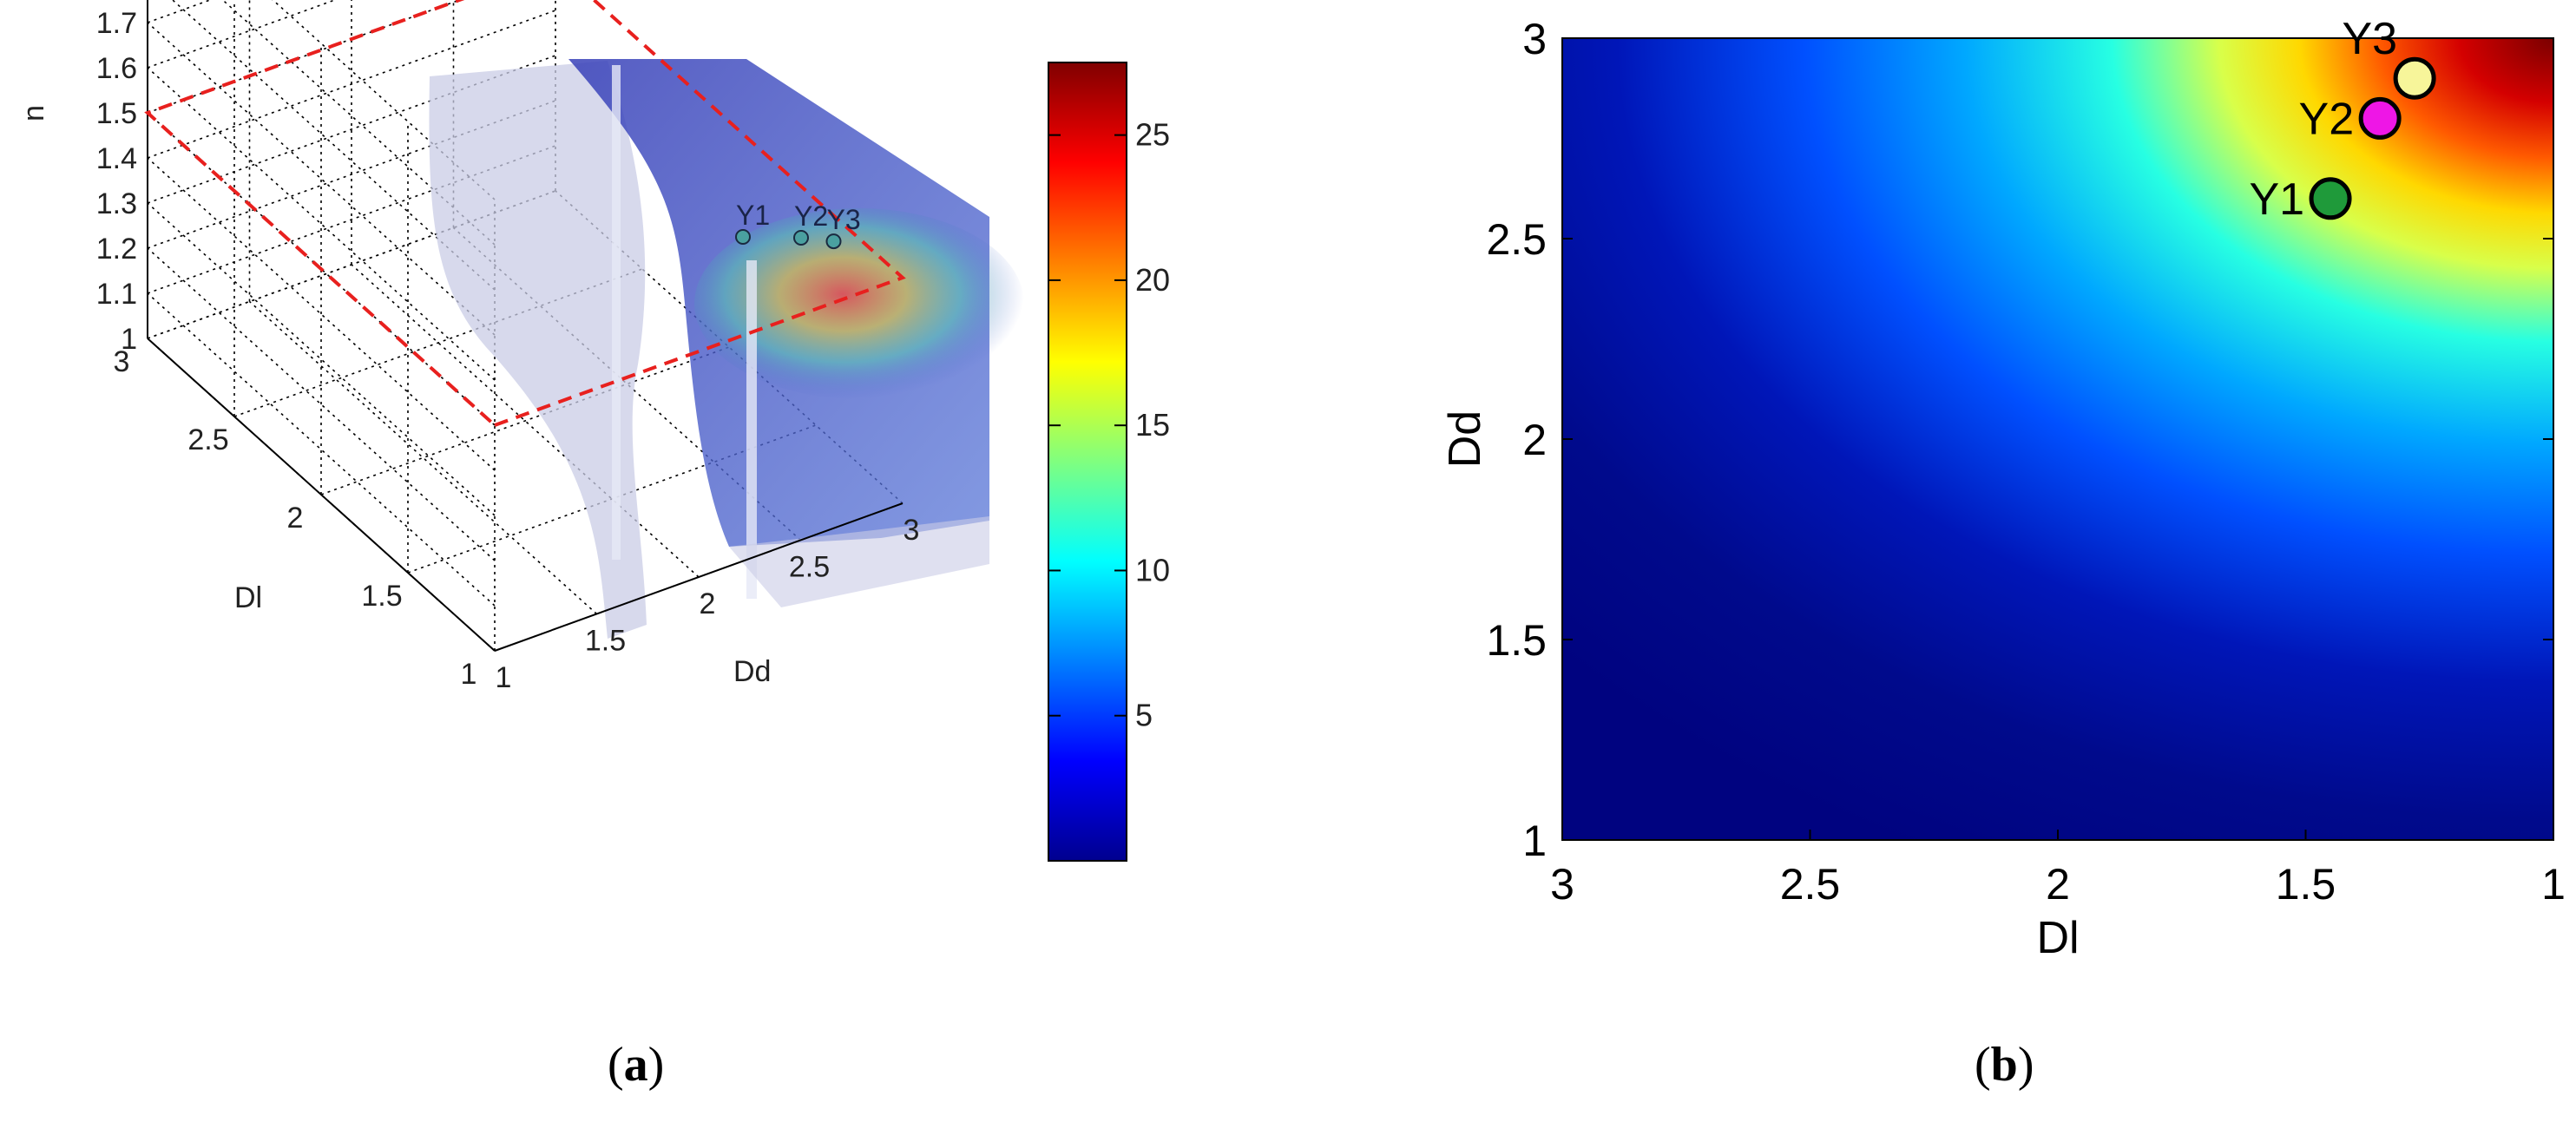 The width and height of the screenshot is (2576, 1122). Describe the element at coordinates (1535, 39) in the screenshot. I see `y-tick-label: 3` at that location.